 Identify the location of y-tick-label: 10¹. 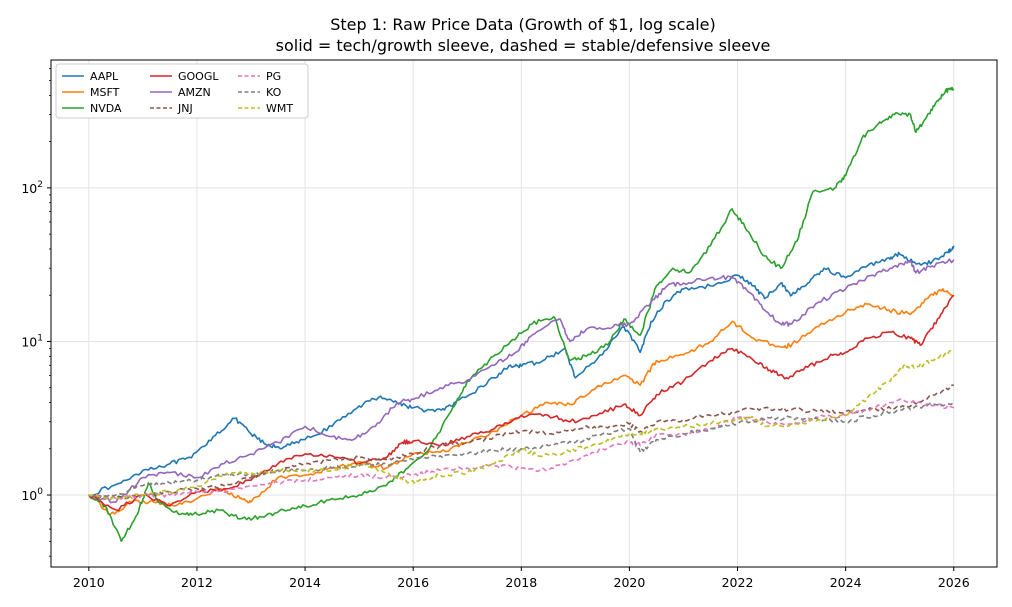
(32, 341).